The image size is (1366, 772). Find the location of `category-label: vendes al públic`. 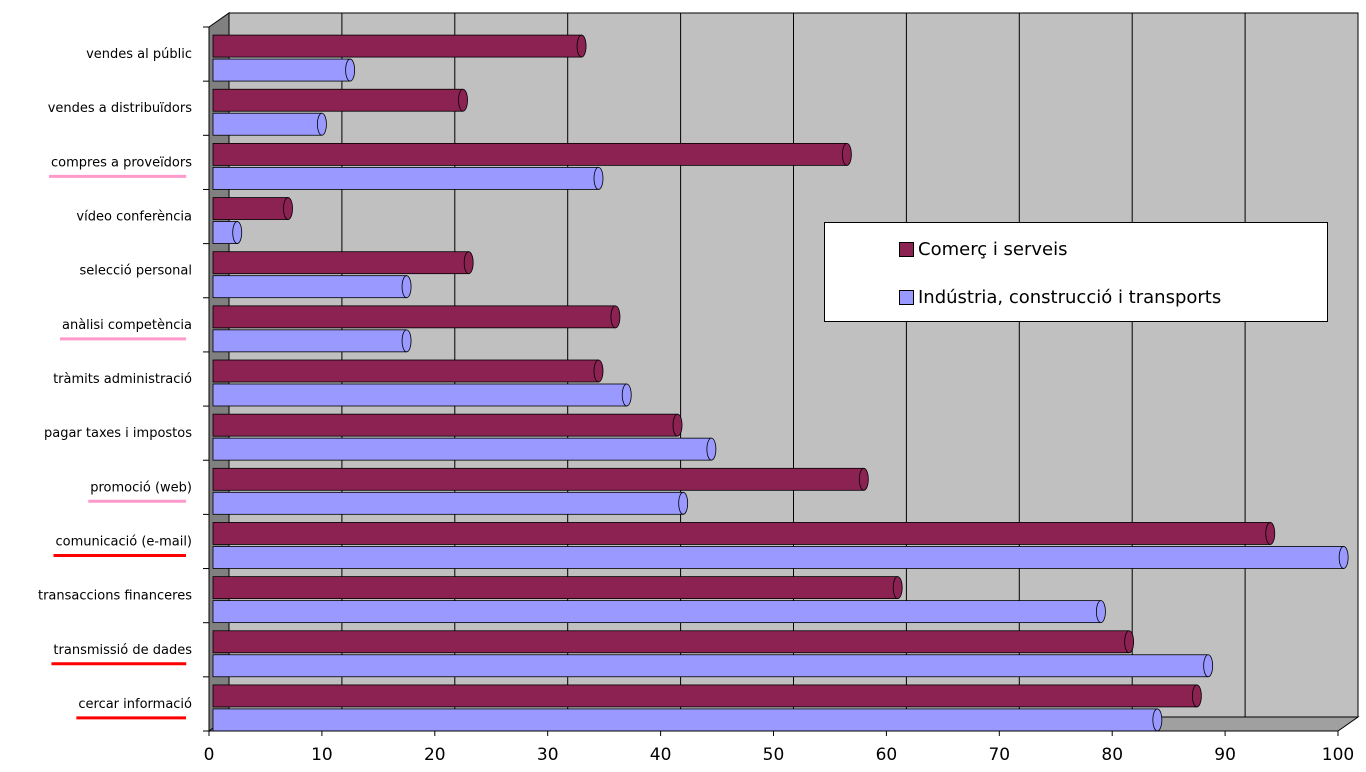

category-label: vendes al públic is located at coordinates (139, 54).